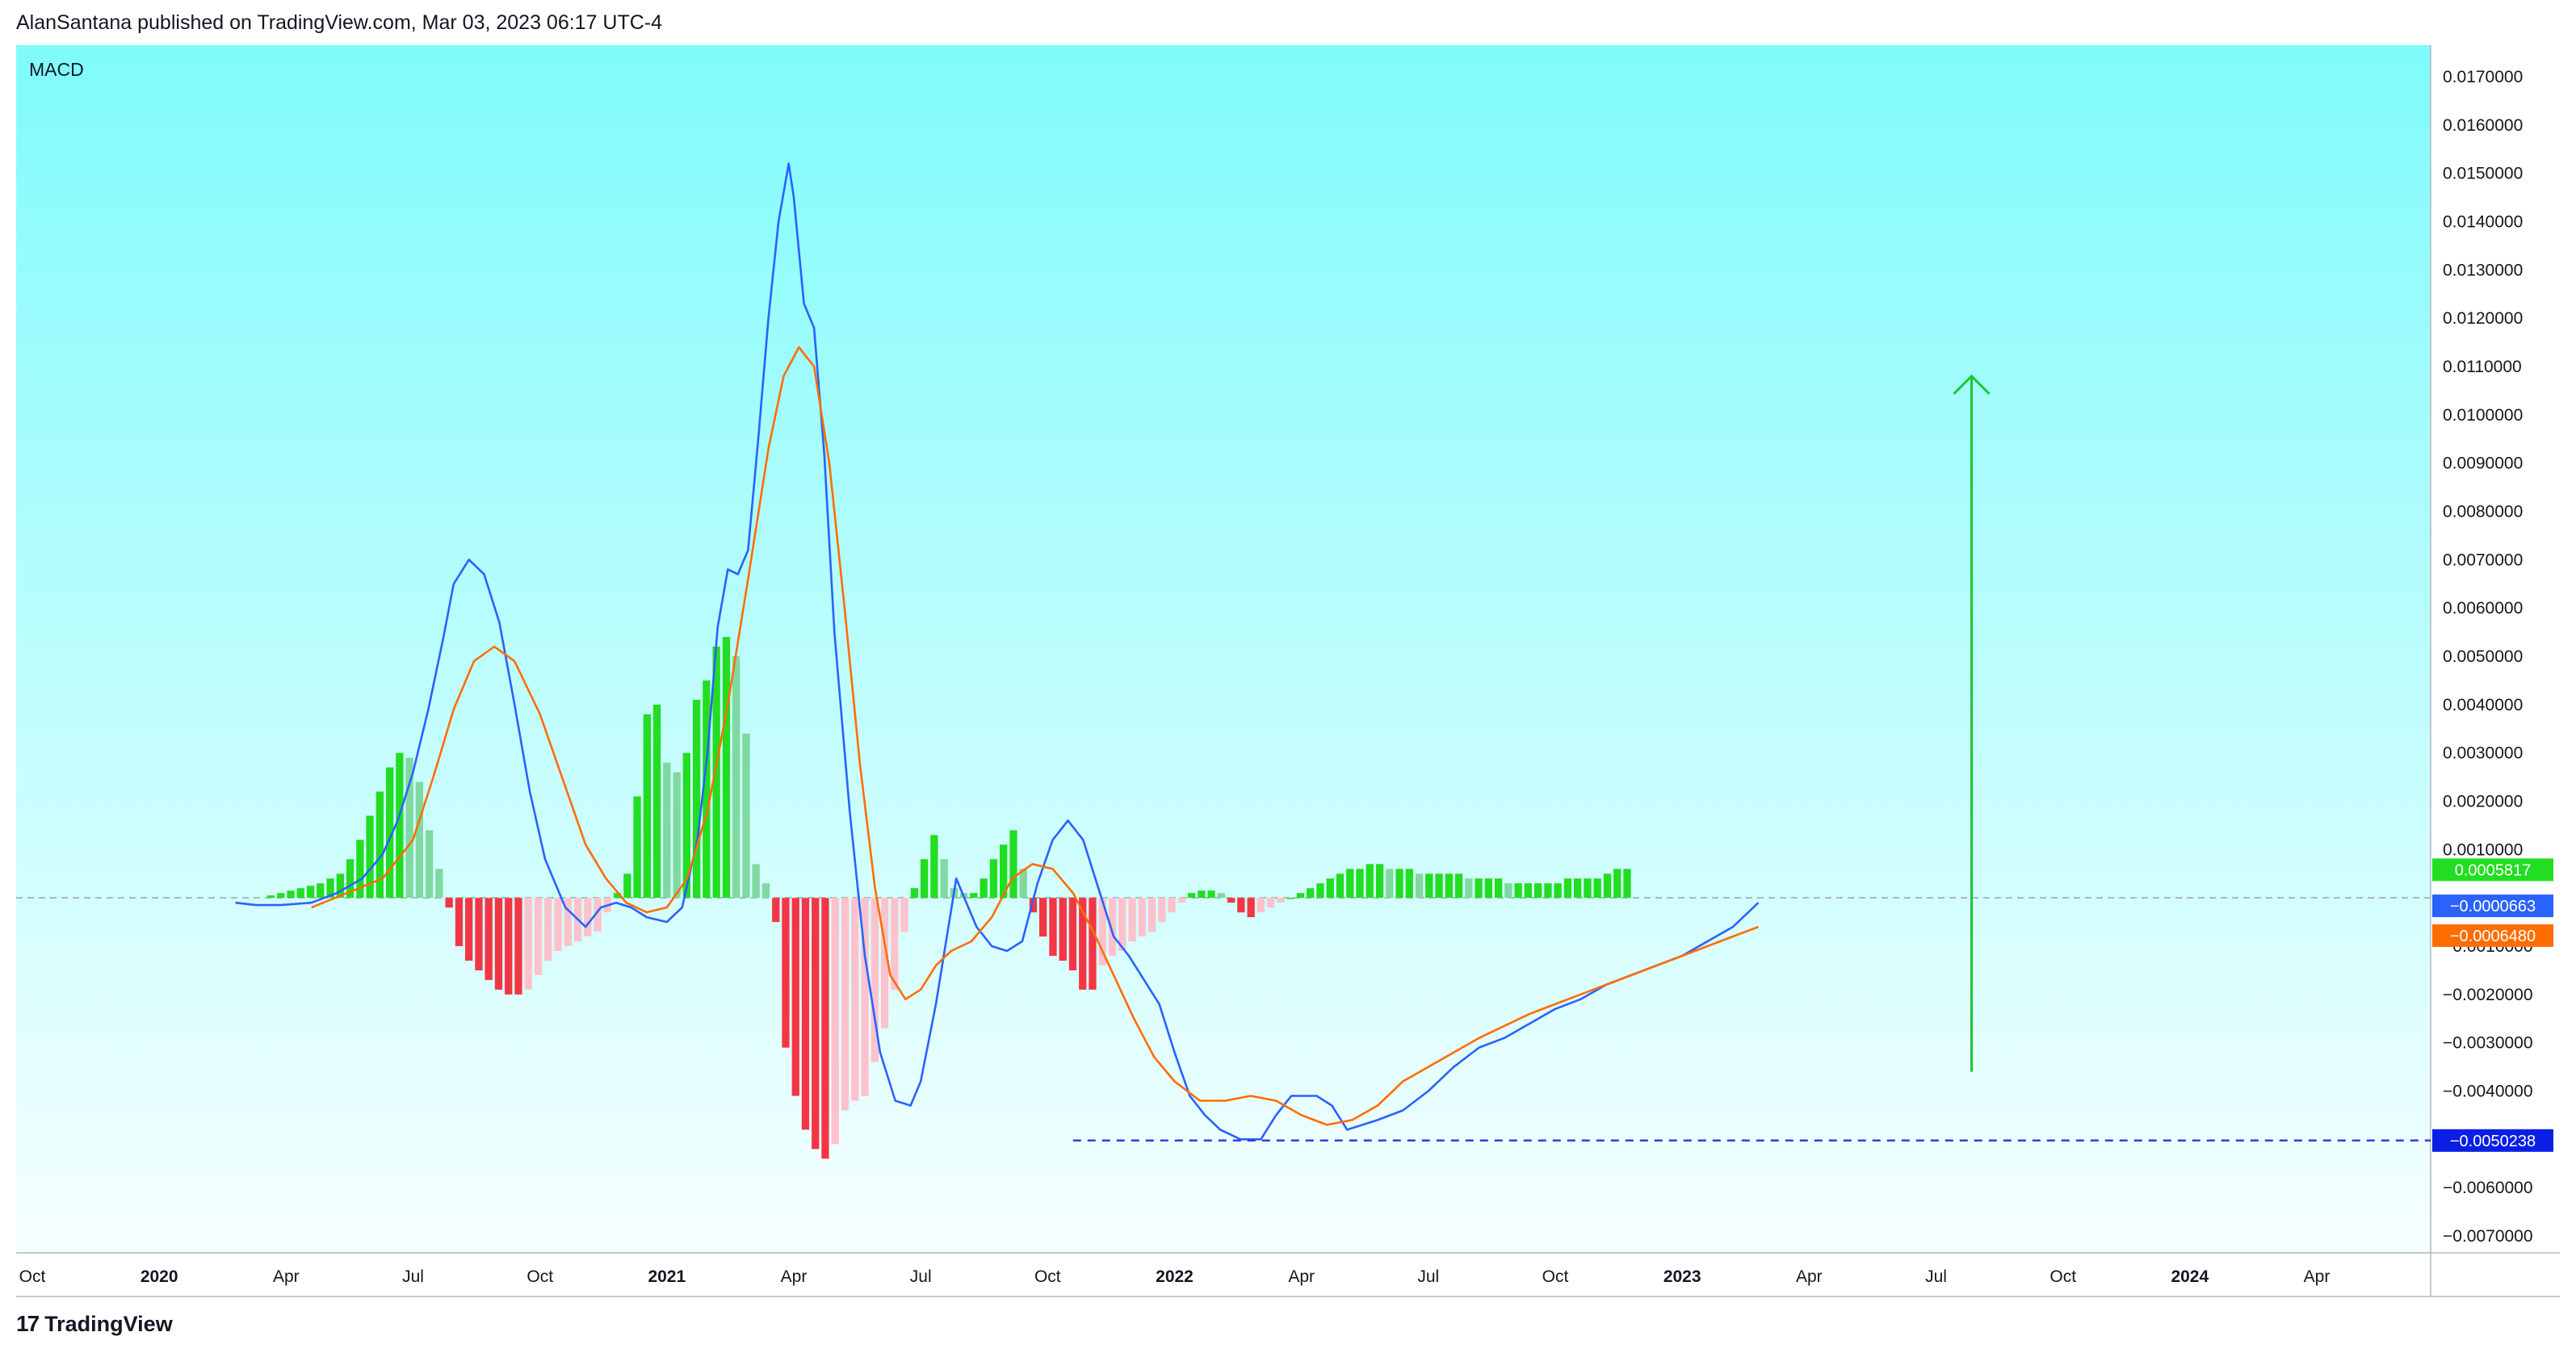  I want to click on price-label-text: −0.0050238, so click(2493, 1141).